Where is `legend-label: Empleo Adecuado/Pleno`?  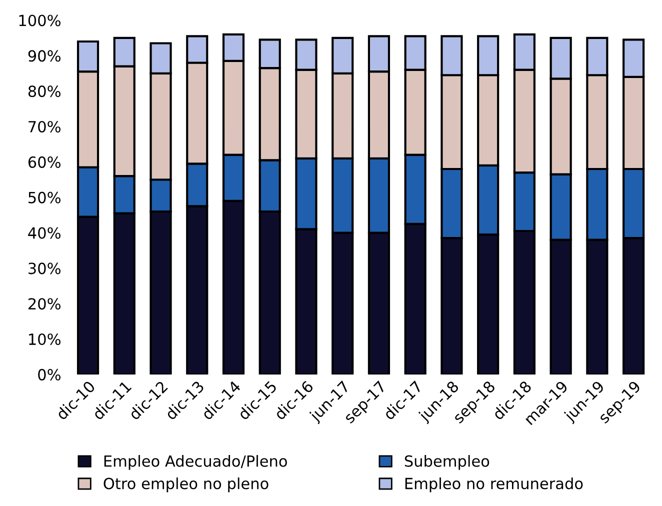 legend-label: Empleo Adecuado/Pleno is located at coordinates (195, 462).